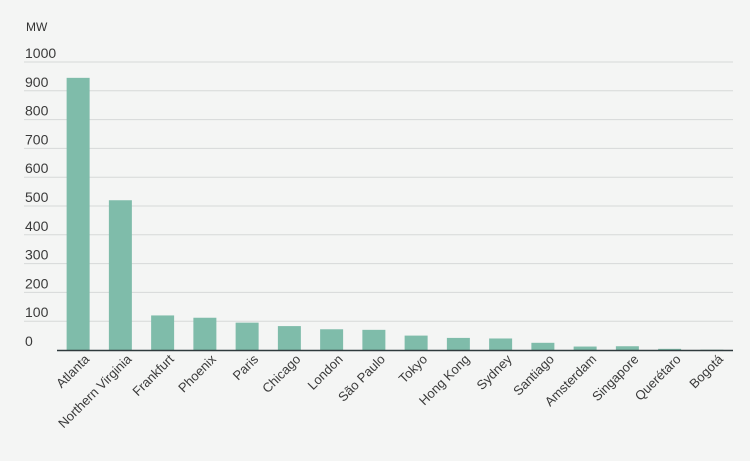 This screenshot has width=750, height=461. What do you see at coordinates (37, 255) in the screenshot?
I see `y-tick-label-300: 300` at bounding box center [37, 255].